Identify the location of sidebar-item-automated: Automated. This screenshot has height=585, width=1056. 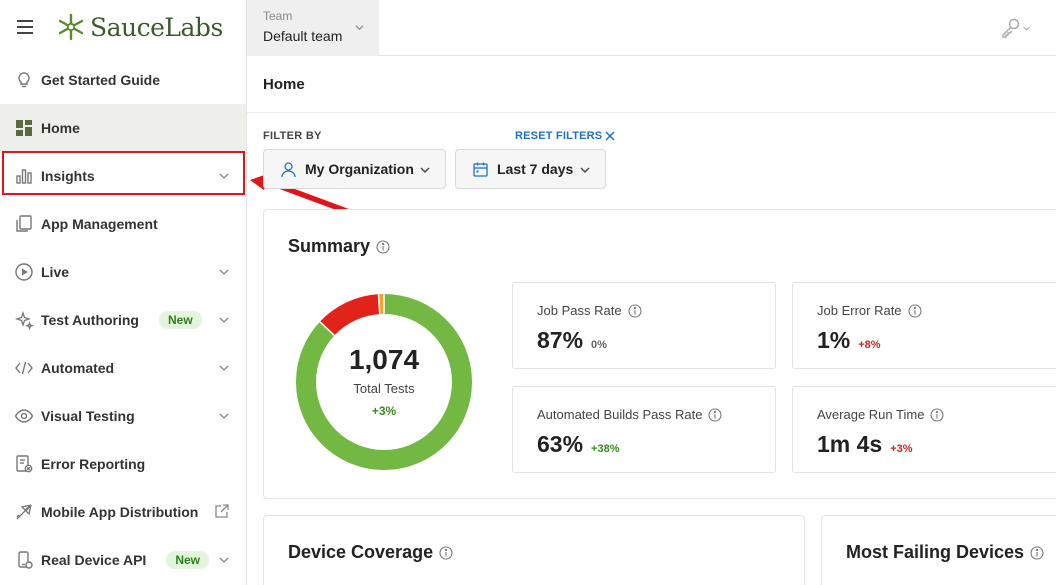
(123, 368).